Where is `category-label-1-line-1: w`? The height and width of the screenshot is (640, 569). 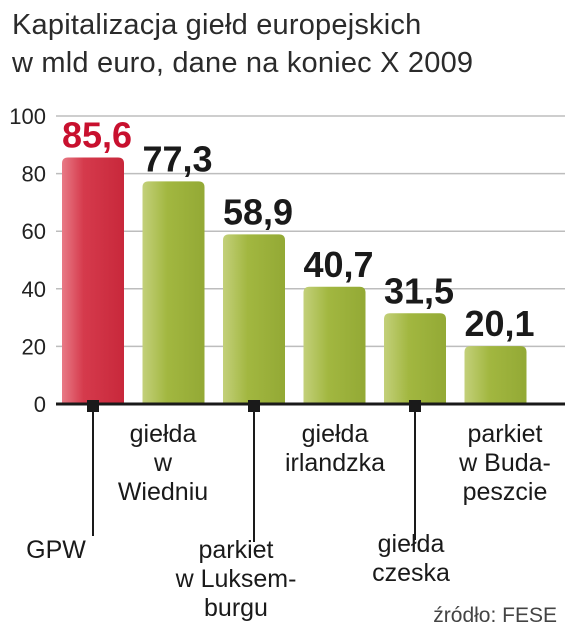 category-label-1-line-1: w is located at coordinates (163, 463).